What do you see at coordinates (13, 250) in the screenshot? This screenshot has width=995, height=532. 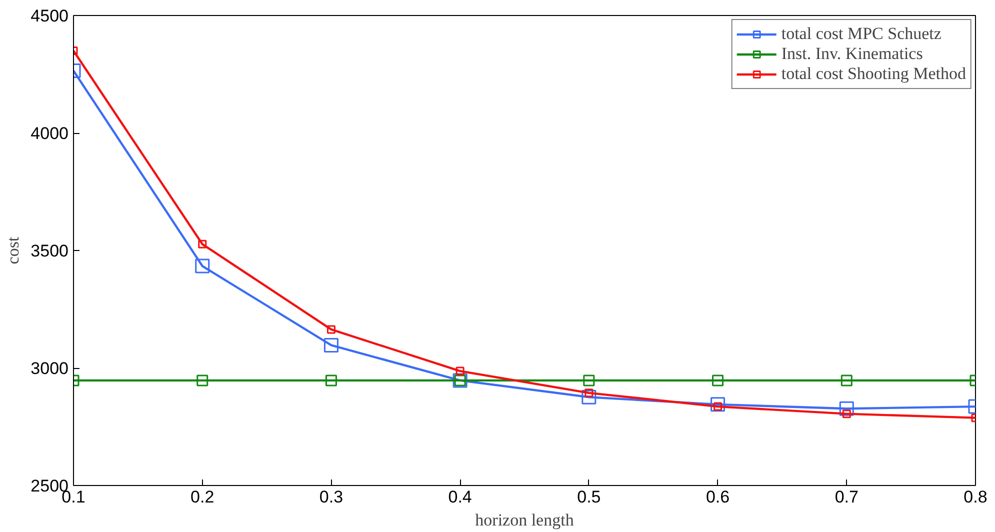 I see `y-axis-title: cost` at bounding box center [13, 250].